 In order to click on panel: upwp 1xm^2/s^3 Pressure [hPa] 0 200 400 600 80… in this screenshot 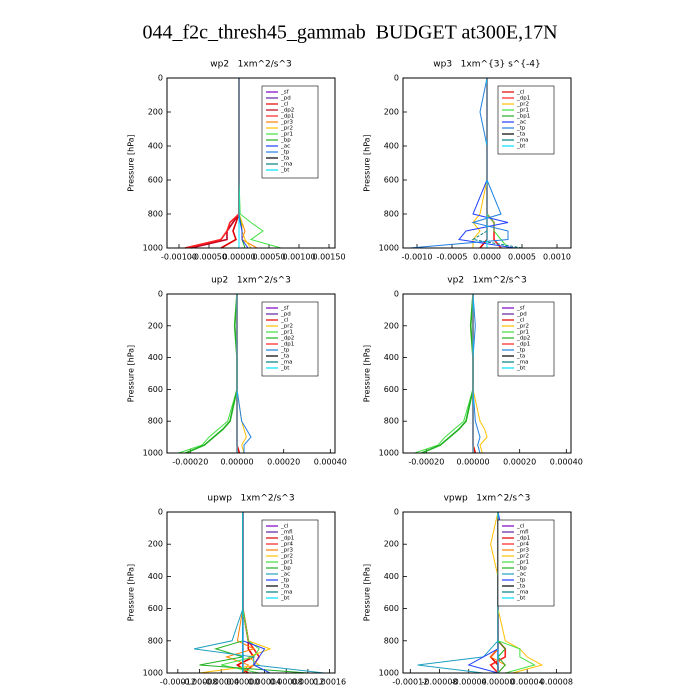, I will do `click(237, 590)`.